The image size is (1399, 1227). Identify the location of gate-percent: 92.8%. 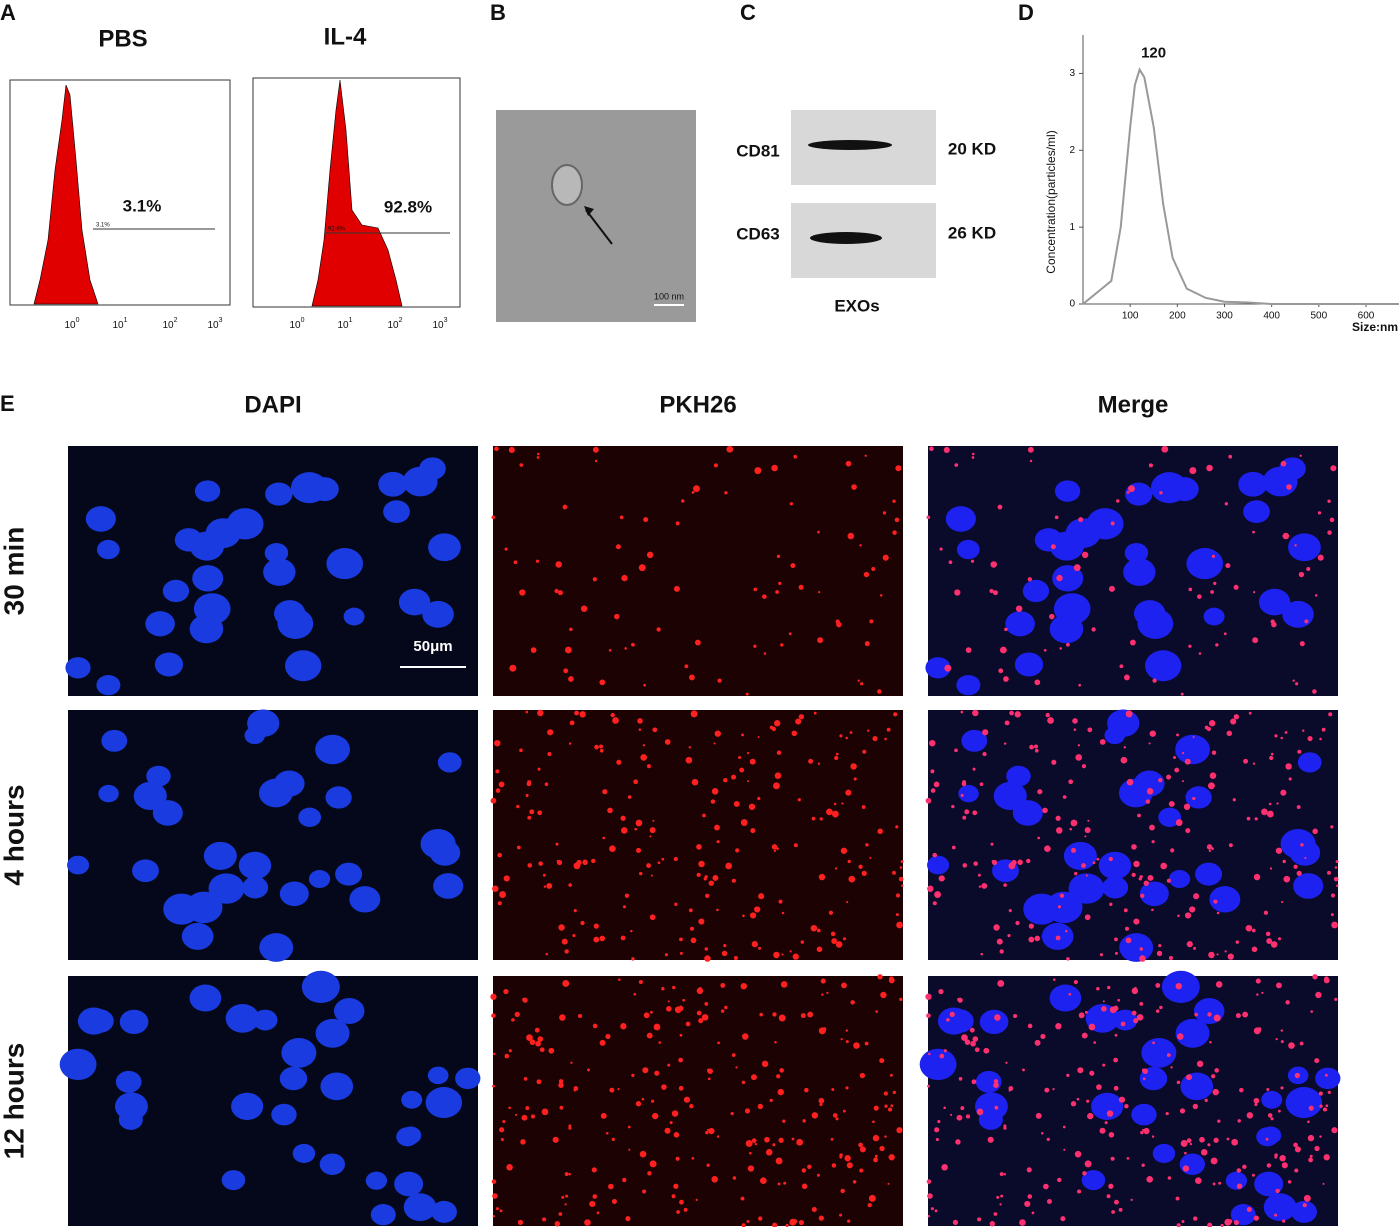
(408, 206).